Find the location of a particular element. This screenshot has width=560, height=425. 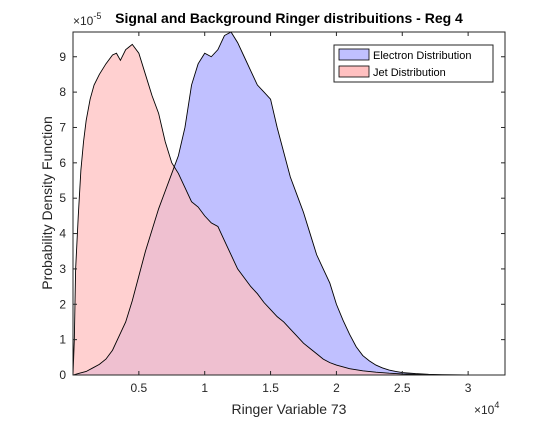

x-exponent-label: ×10⁴ is located at coordinates (486, 408).